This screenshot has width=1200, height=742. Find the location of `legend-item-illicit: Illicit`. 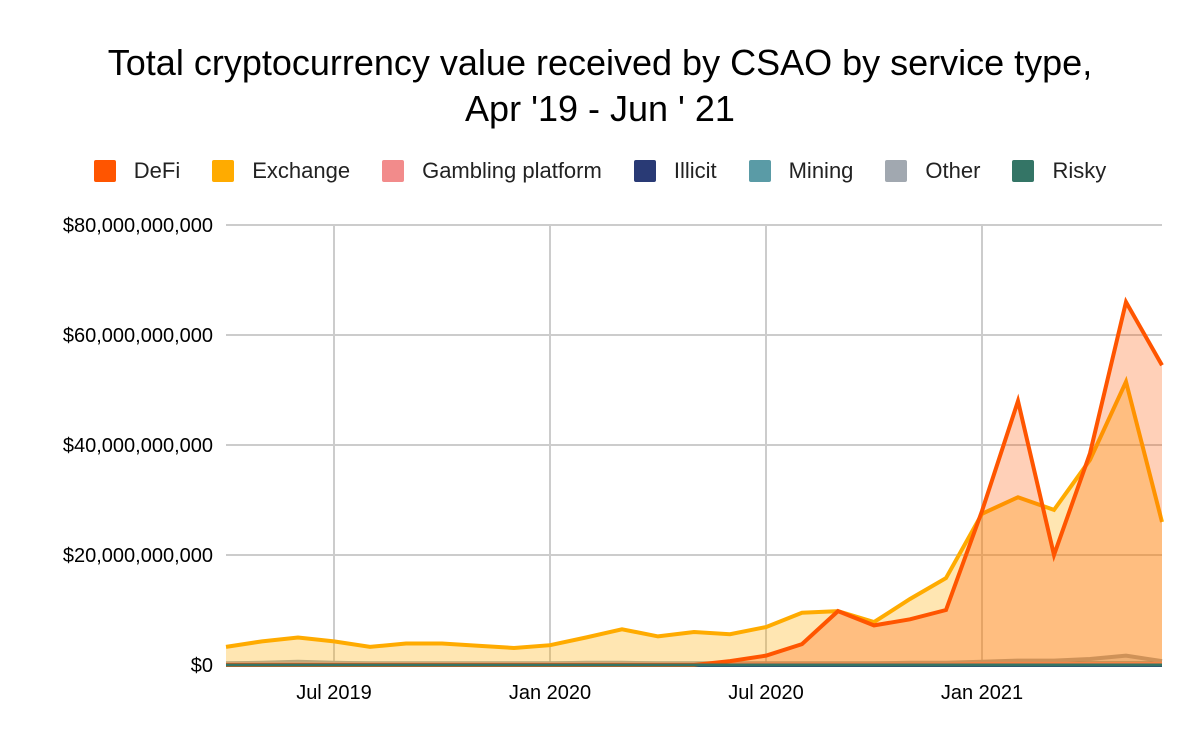

legend-item-illicit: Illicit is located at coordinates (675, 171).